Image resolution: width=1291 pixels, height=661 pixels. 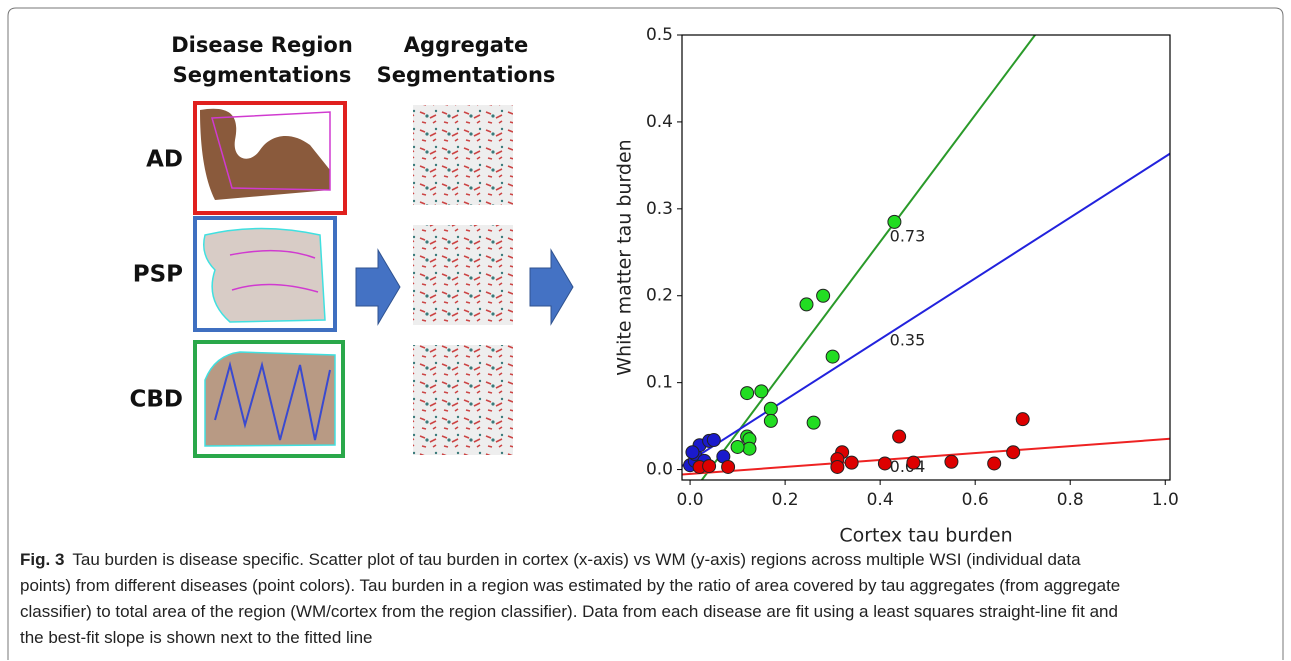 I want to click on fit-line, so click(x=926, y=456).